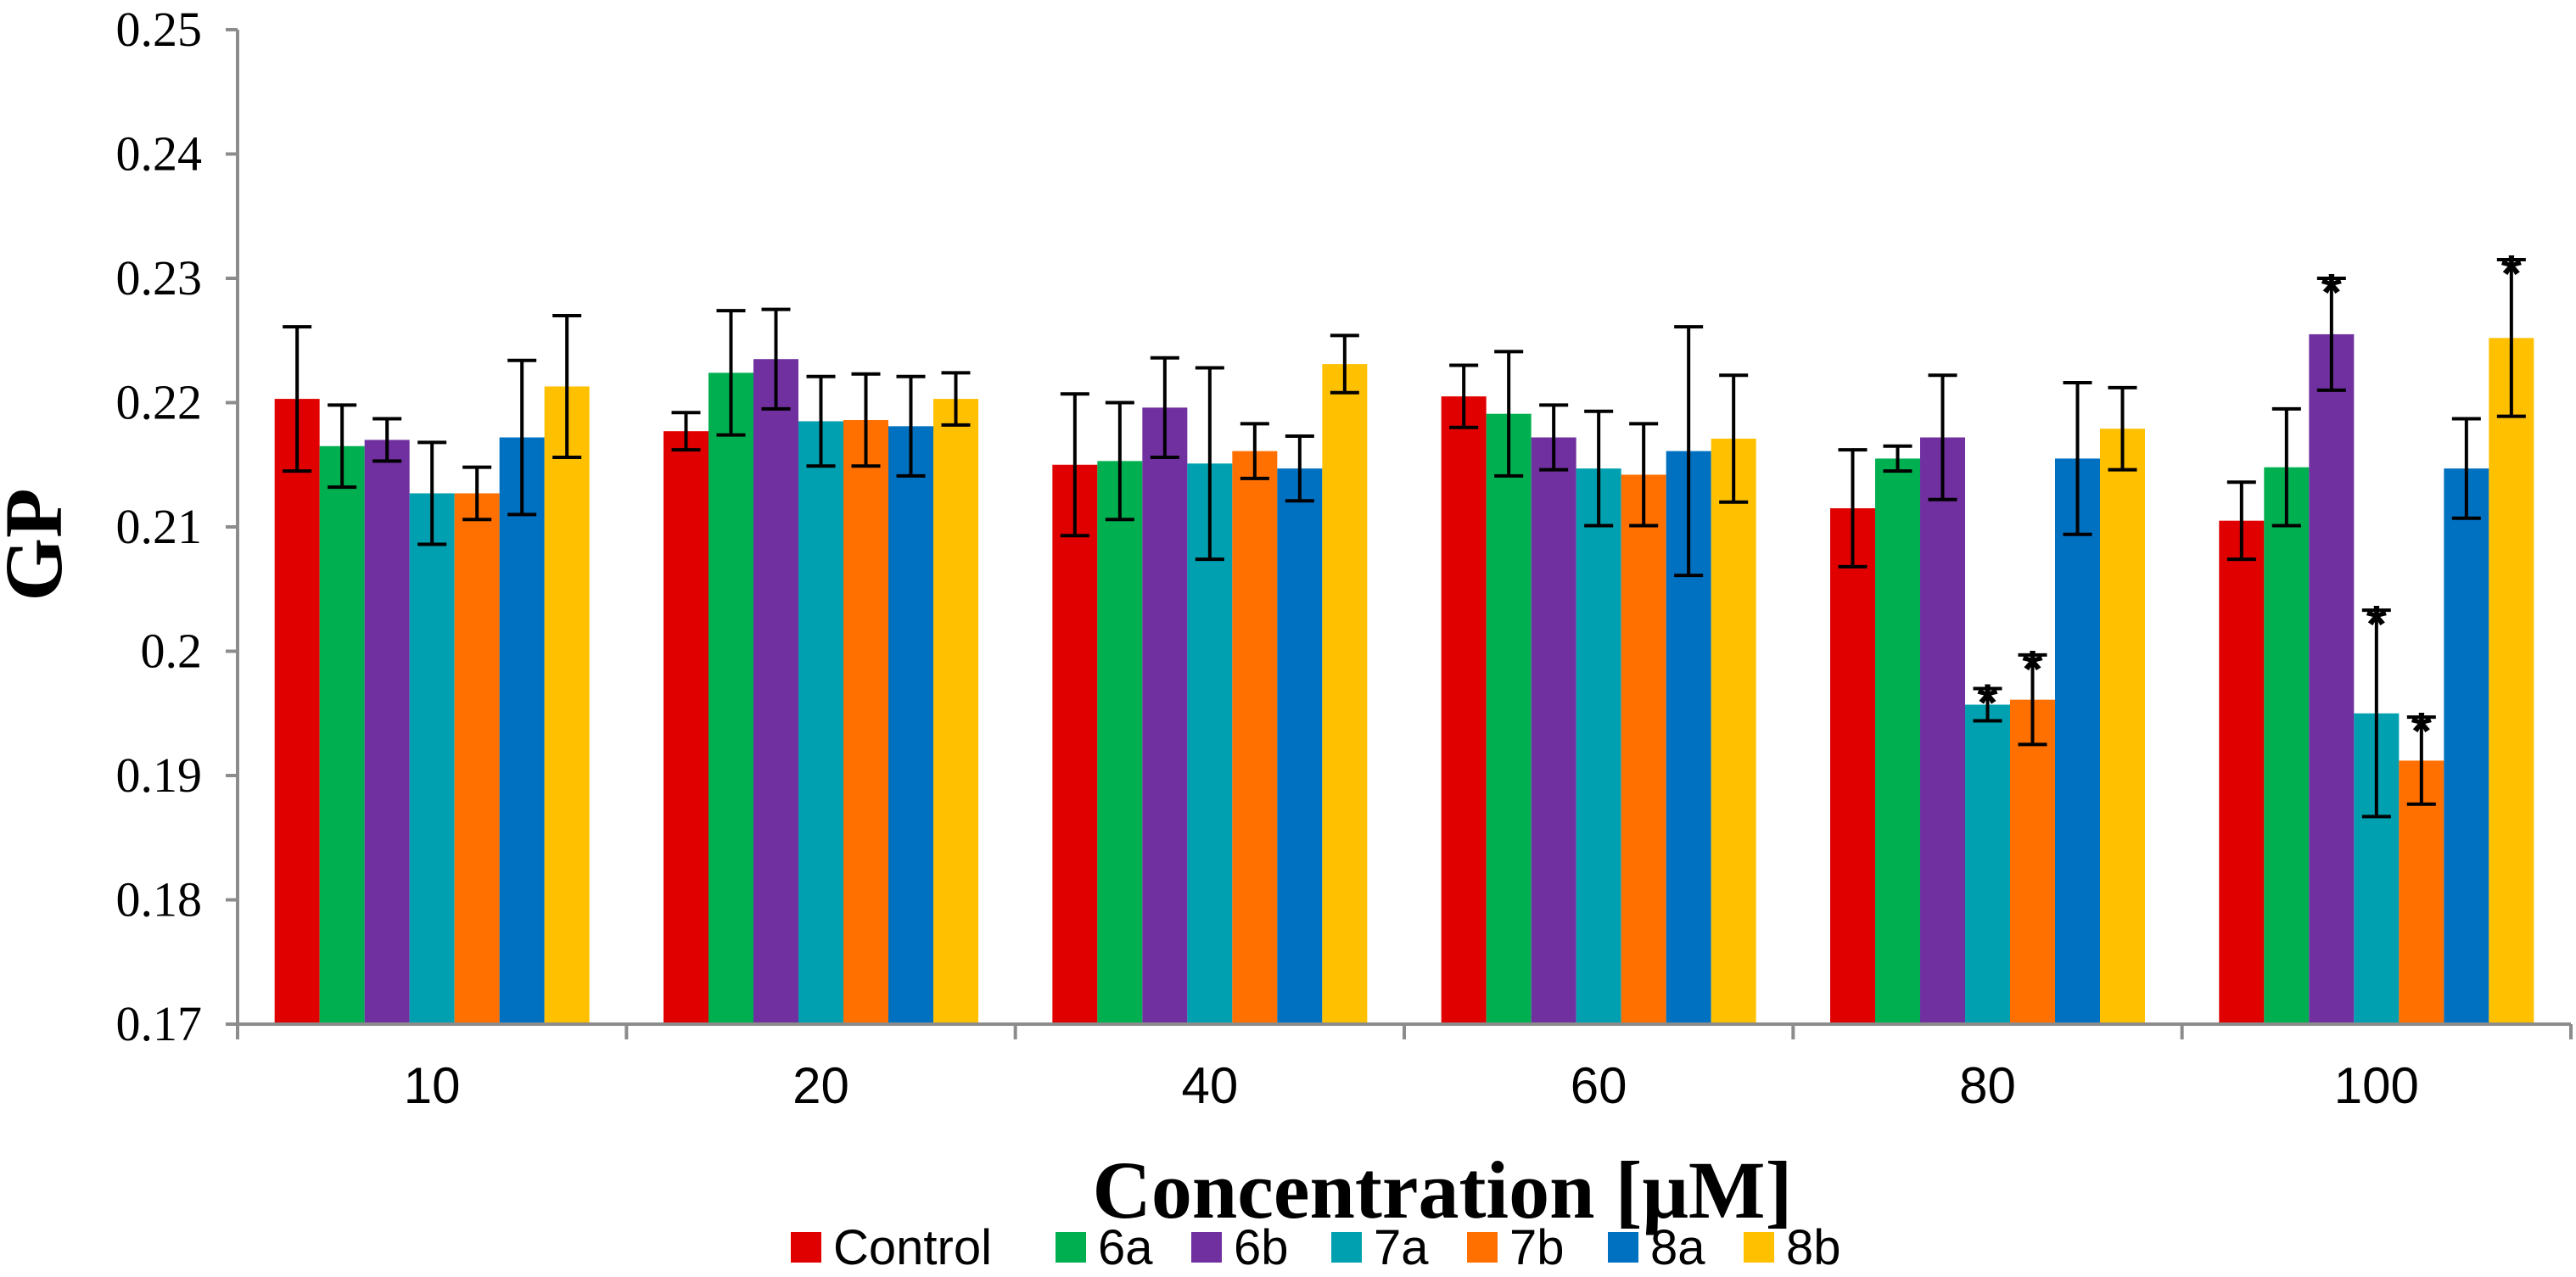  Describe the element at coordinates (159, 899) in the screenshot. I see `y-tick-label: 0.18` at that location.